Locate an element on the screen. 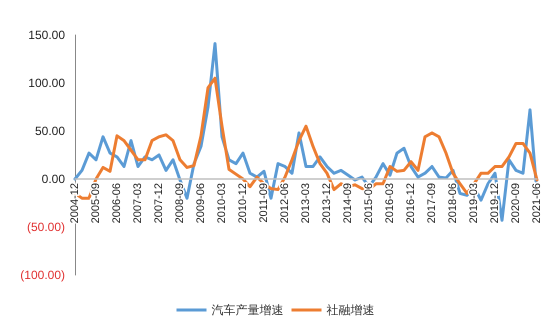  x-tick-label: 2019-12 is located at coordinates (495, 203).